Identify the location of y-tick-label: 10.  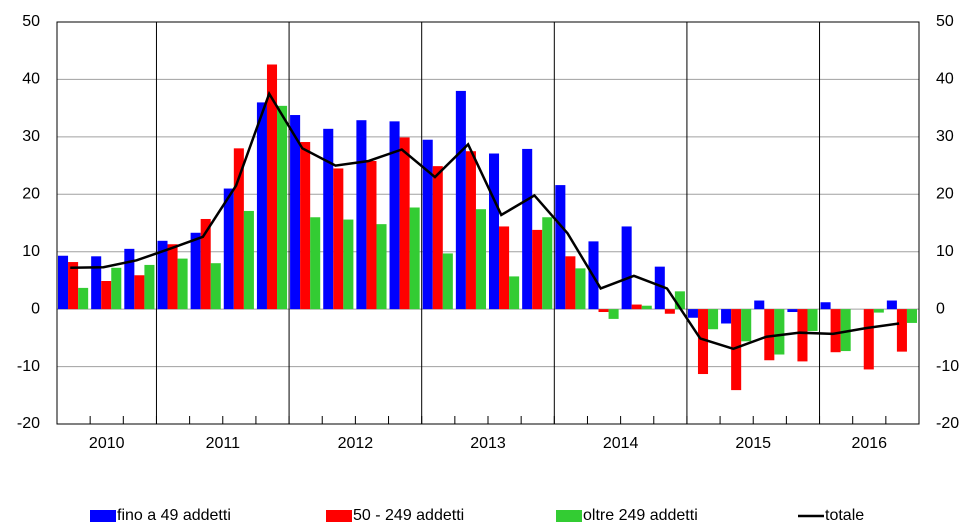
(31, 251).